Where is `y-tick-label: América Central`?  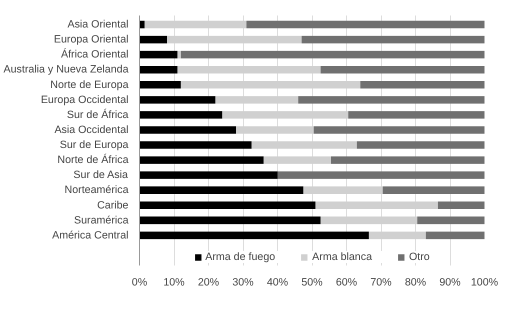 y-tick-label: América Central is located at coordinates (90, 235).